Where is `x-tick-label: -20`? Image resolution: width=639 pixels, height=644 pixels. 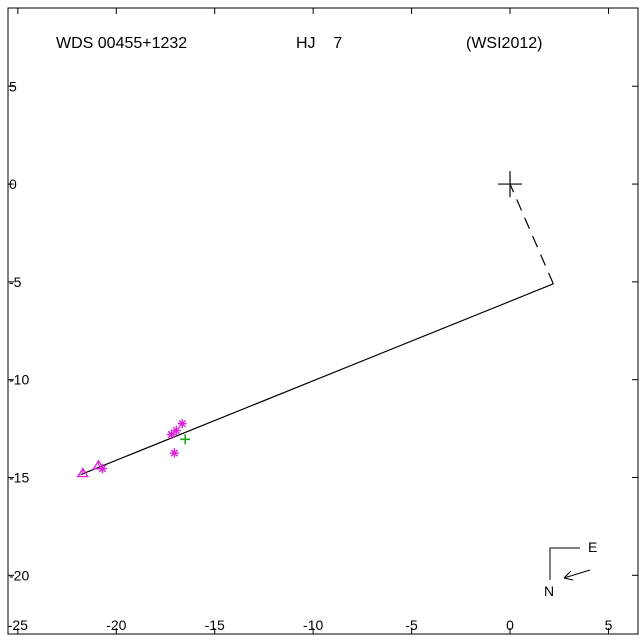
x-tick-label: -20 is located at coordinates (116, 625).